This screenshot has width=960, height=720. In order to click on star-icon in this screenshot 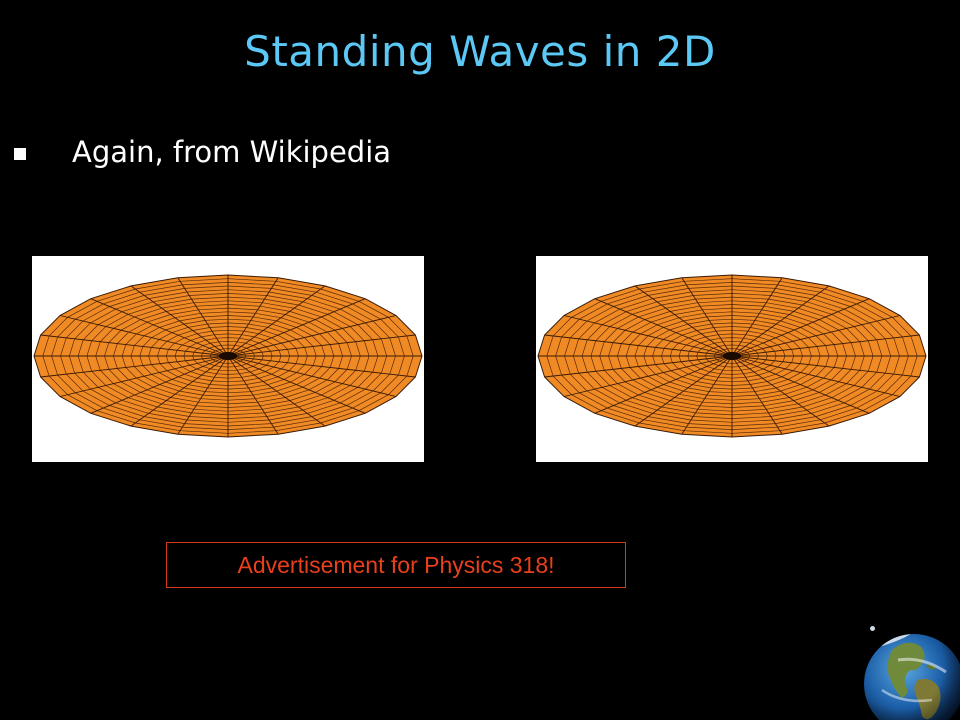, I will do `click(872, 628)`.